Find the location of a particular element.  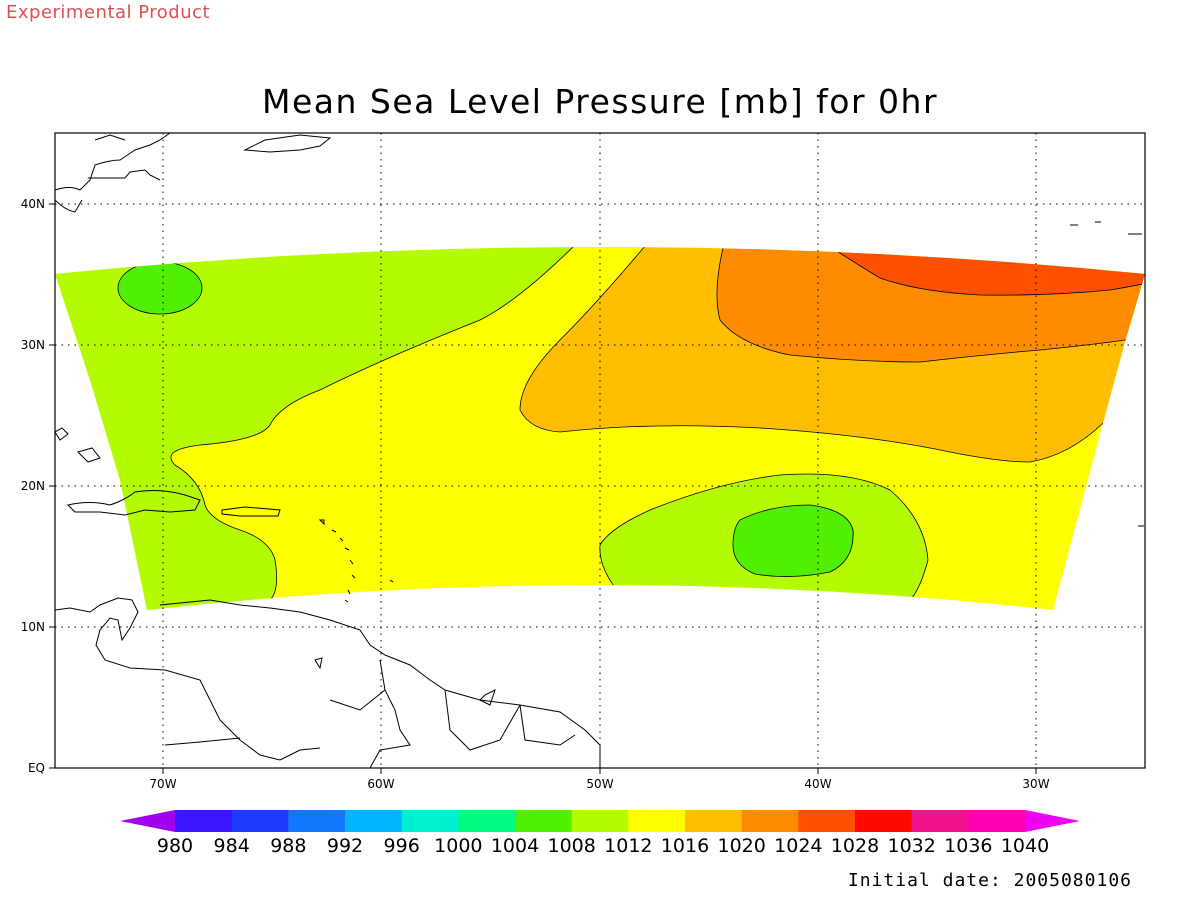

lon-tick-60w: 60W is located at coordinates (380, 784).